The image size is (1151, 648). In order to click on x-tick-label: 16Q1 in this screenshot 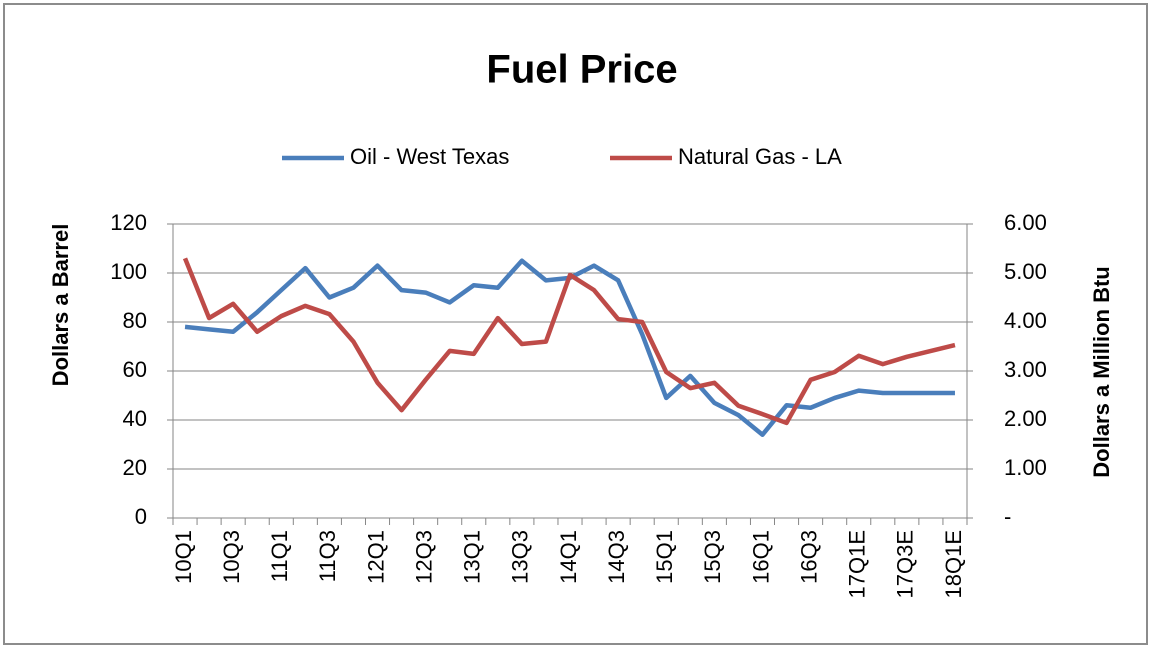, I will do `click(760, 557)`.